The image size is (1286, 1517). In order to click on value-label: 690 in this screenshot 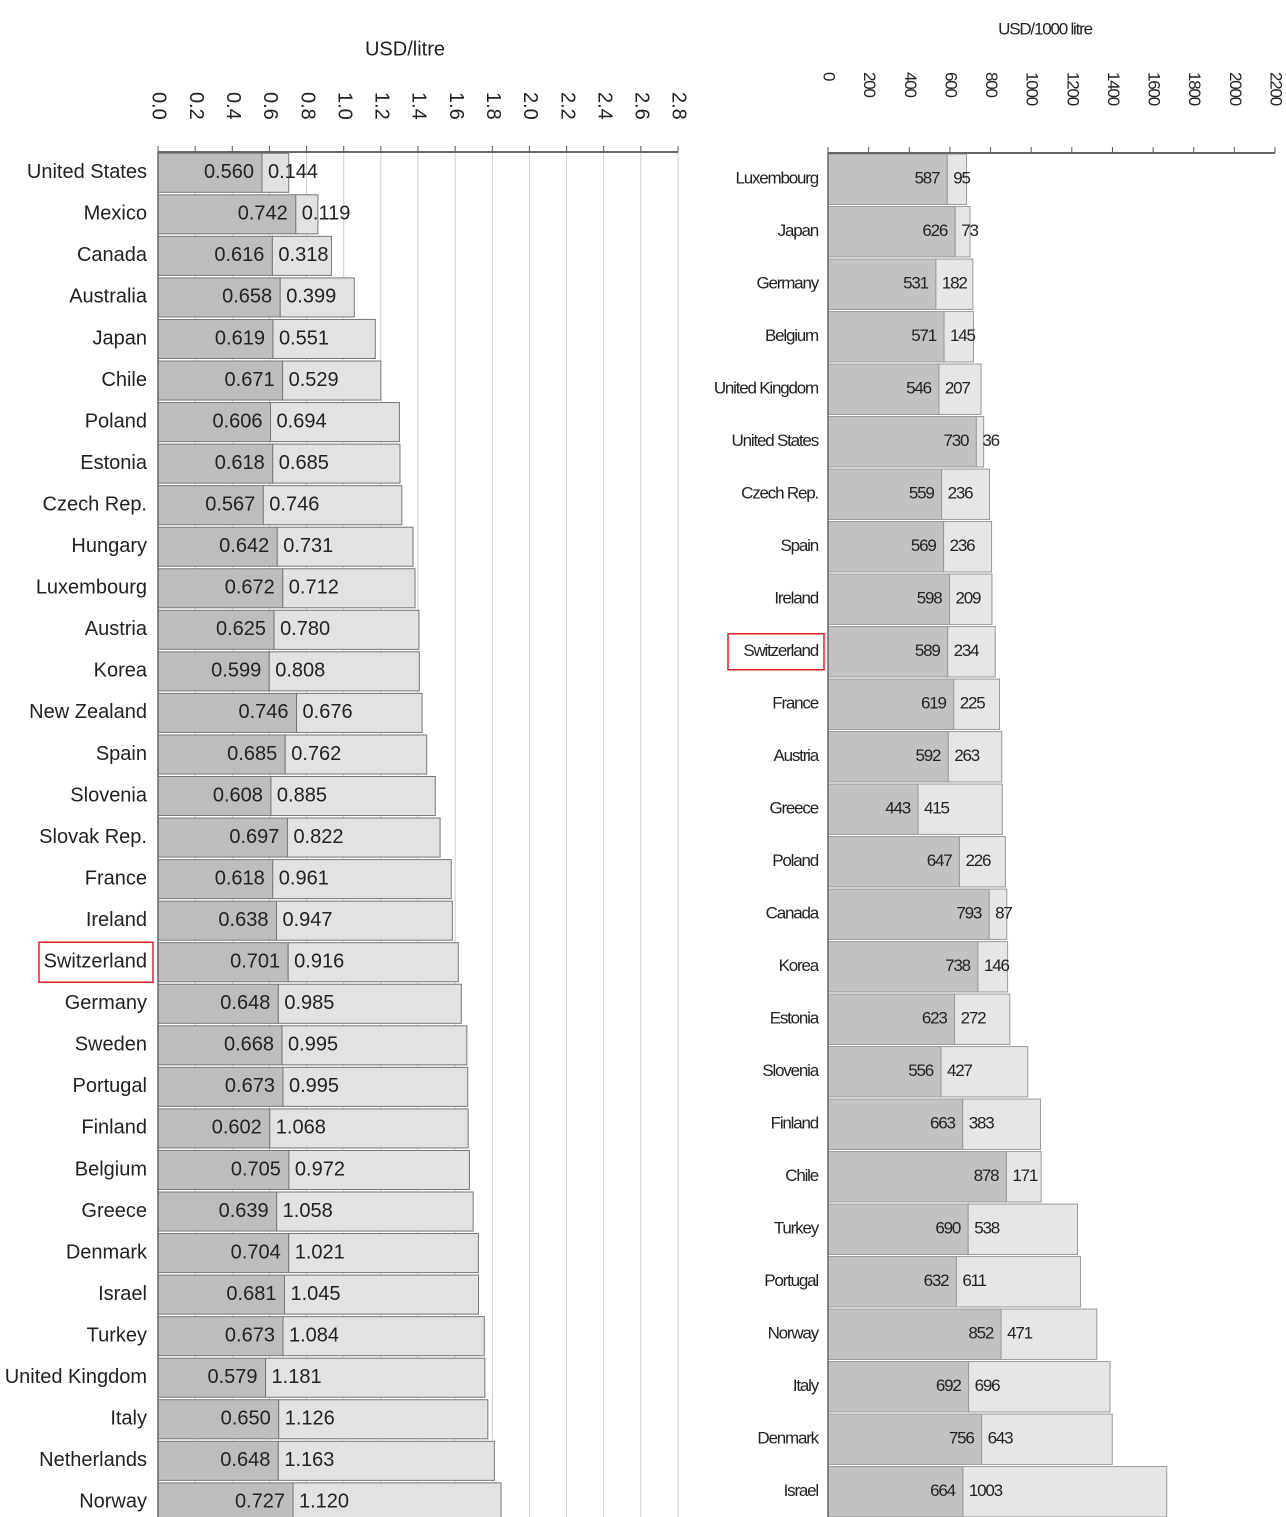, I will do `click(948, 1228)`.